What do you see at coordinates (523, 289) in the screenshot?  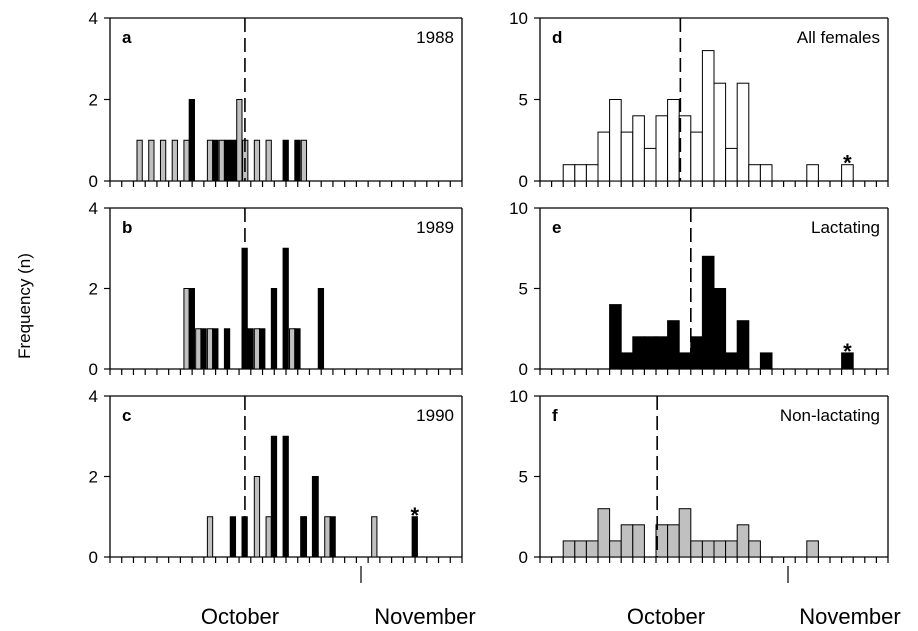 I see `y-tick-label-e-1: 5` at bounding box center [523, 289].